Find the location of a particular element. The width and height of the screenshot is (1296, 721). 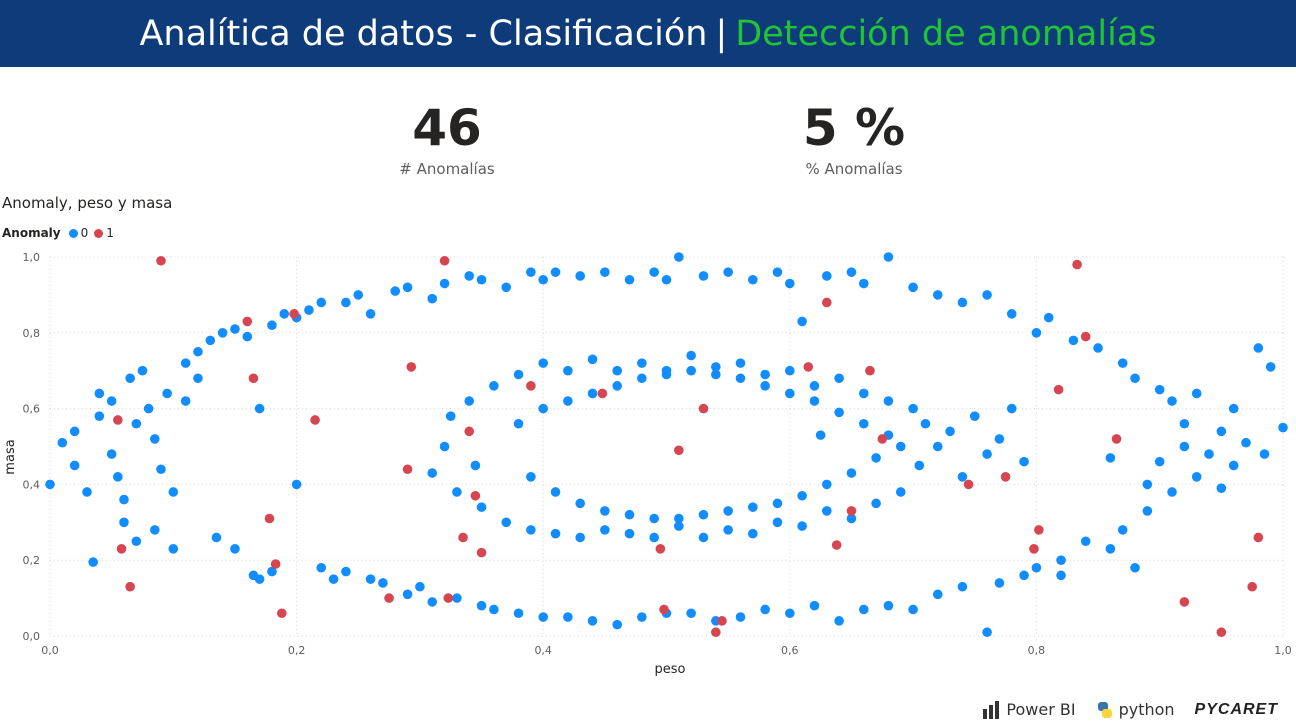

legend-item-0: 0 is located at coordinates (78, 233).